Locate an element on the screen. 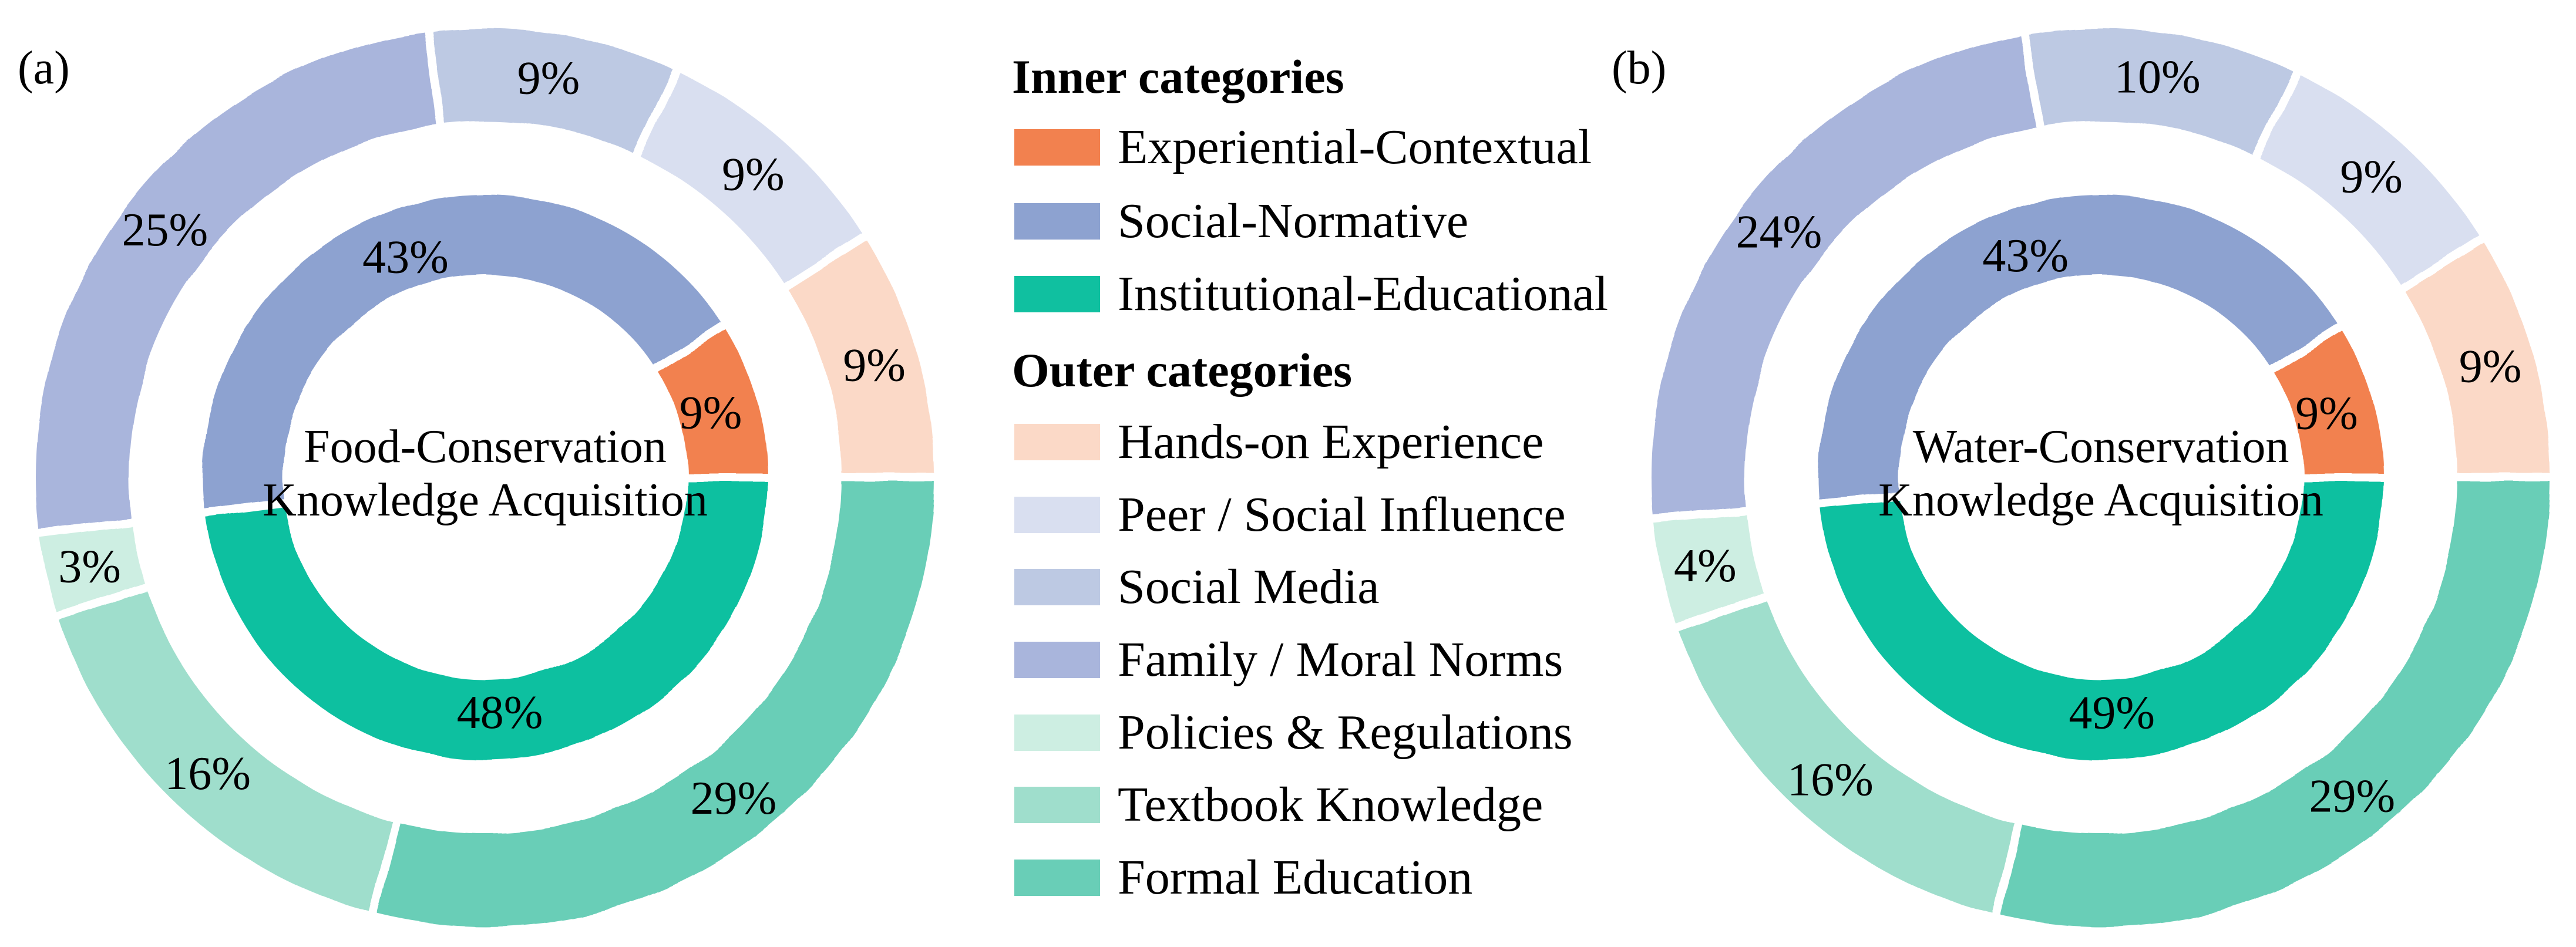 The image size is (2576, 947). legend-item-label: Policies & Regulations is located at coordinates (1345, 732).